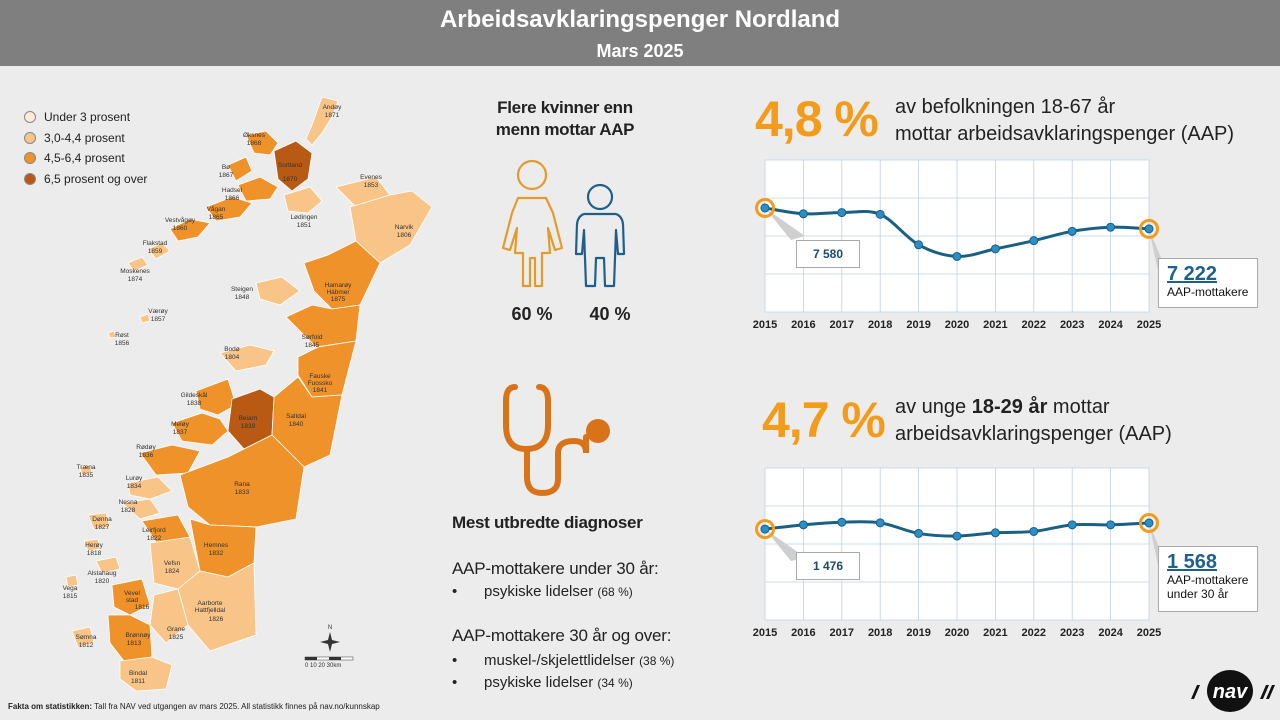  Describe the element at coordinates (1078, 407) in the screenshot. I see `stat2-text: mottar` at that location.